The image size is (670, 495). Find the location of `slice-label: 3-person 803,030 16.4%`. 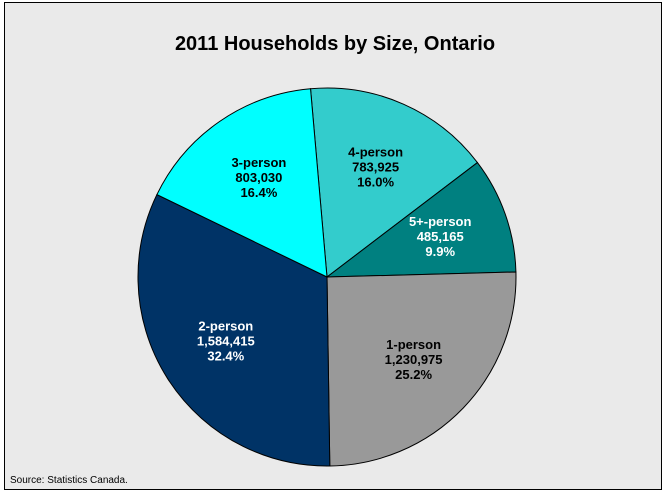

slice-label: 3-person 803,030 16.4% is located at coordinates (258, 177).